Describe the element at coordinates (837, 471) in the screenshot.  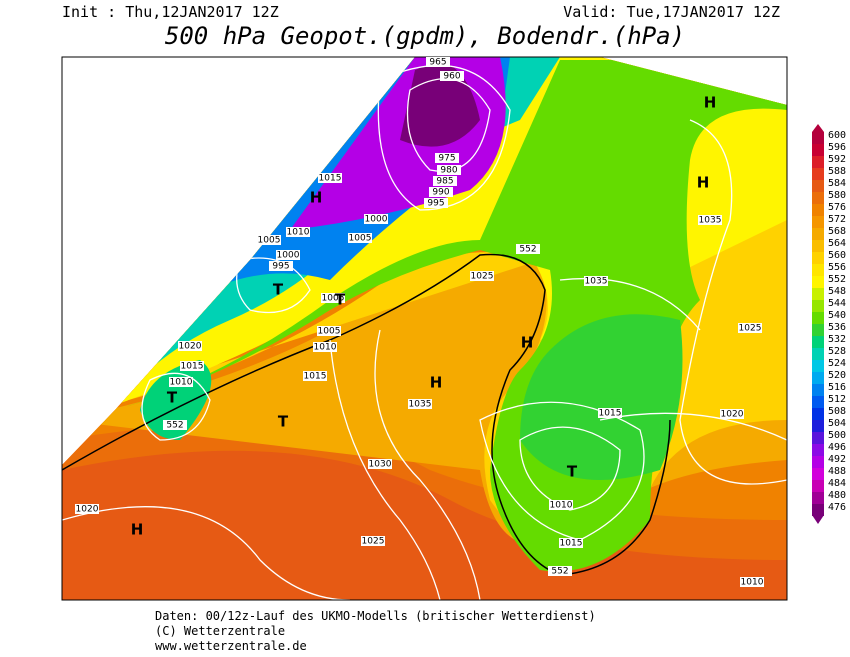
I see `colorbar-label: 488` at that location.